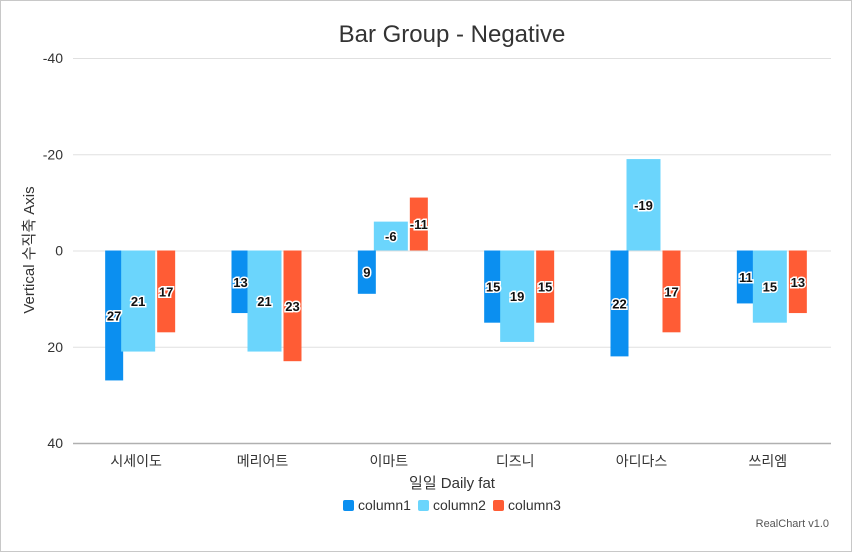 The height and width of the screenshot is (552, 852). What do you see at coordinates (384, 505) in the screenshot?
I see `legend-label: column1` at bounding box center [384, 505].